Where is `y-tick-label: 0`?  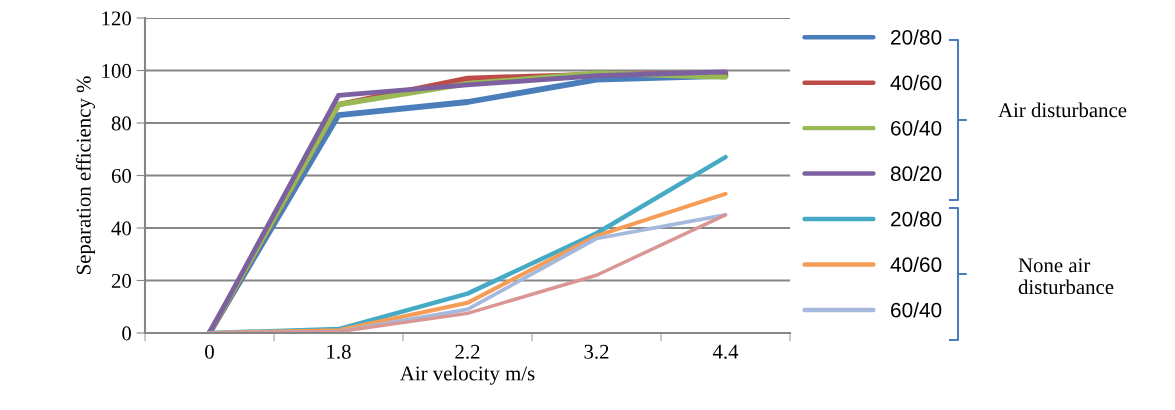
y-tick-label: 0 is located at coordinates (127, 333).